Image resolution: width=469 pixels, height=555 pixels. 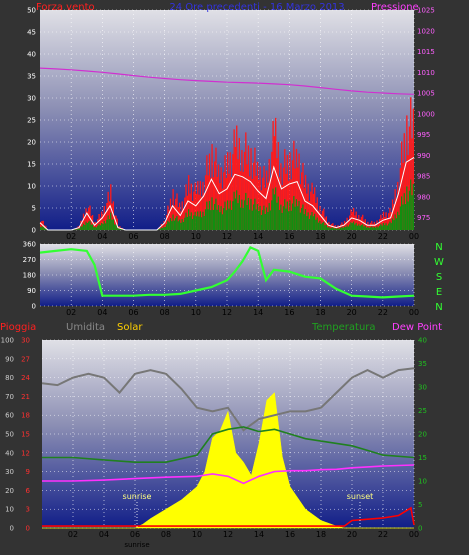 What do you see at coordinates (31, 165) in the screenshot?
I see `y-tick-label: 15` at bounding box center [31, 165].